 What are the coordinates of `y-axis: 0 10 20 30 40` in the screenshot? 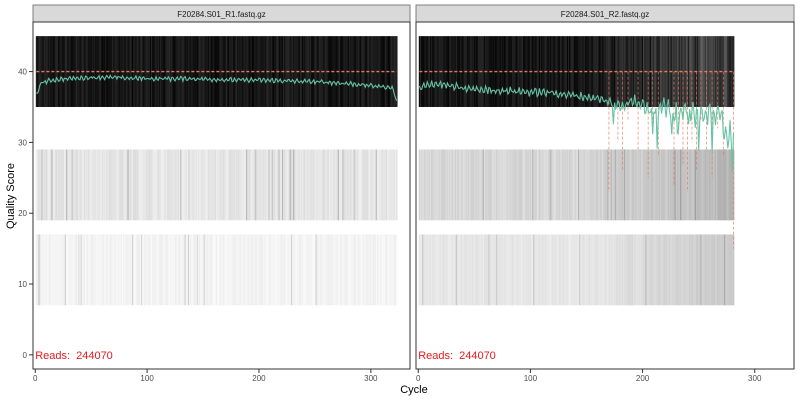 It's located at (25, 214).